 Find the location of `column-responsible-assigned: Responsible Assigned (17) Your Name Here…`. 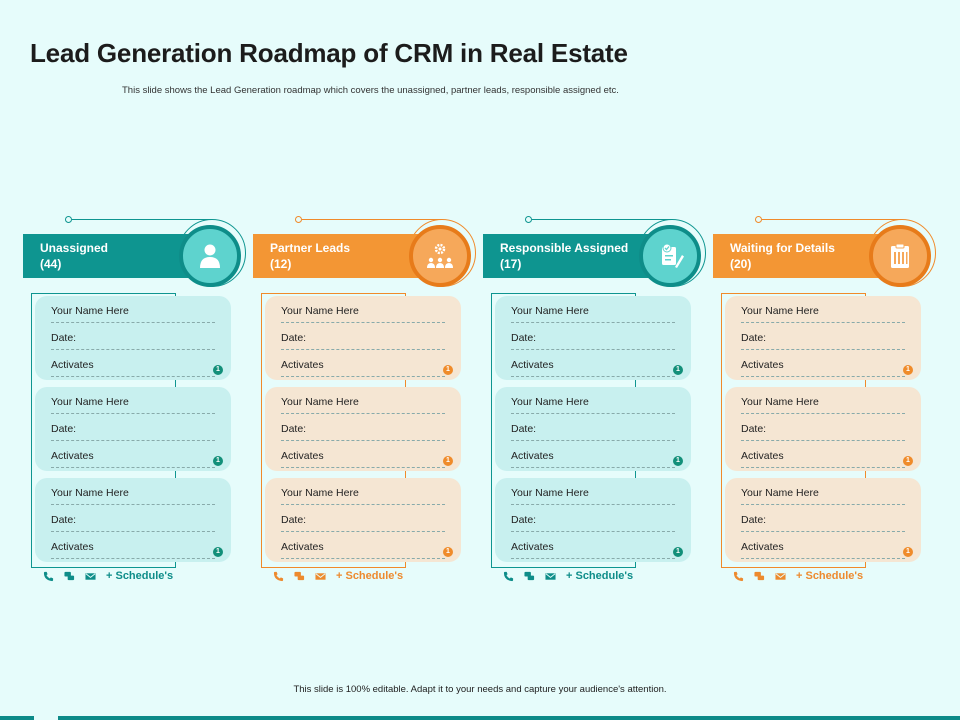

column-responsible-assigned: Responsible Assigned (17) Your Name Here… is located at coordinates (598, 400).